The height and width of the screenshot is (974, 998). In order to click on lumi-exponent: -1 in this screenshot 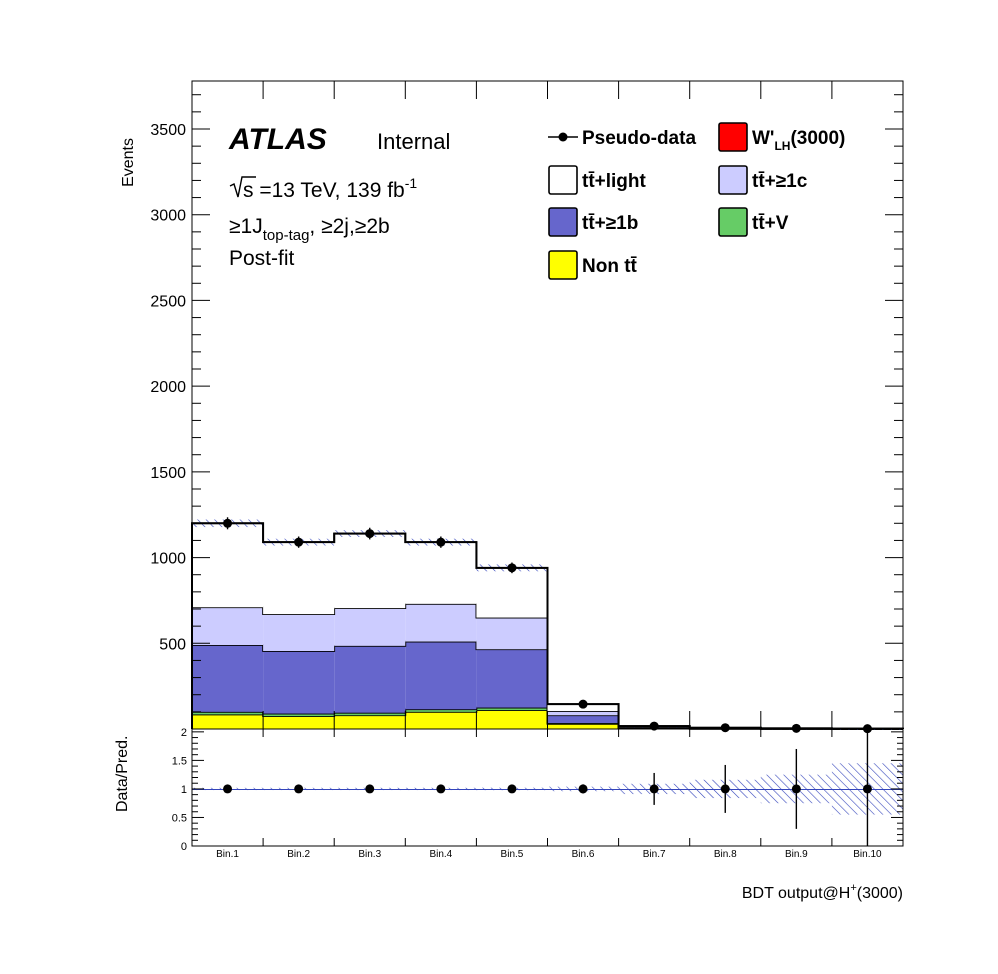, I will do `click(411, 183)`.